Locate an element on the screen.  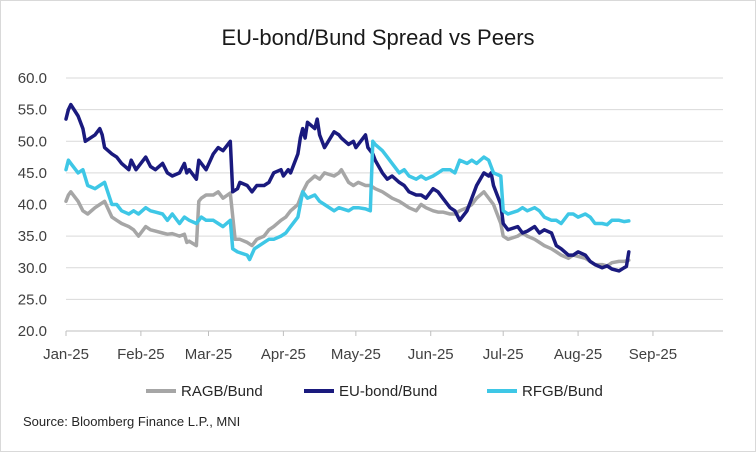
y-tick-label: 20.0 is located at coordinates (32, 331).